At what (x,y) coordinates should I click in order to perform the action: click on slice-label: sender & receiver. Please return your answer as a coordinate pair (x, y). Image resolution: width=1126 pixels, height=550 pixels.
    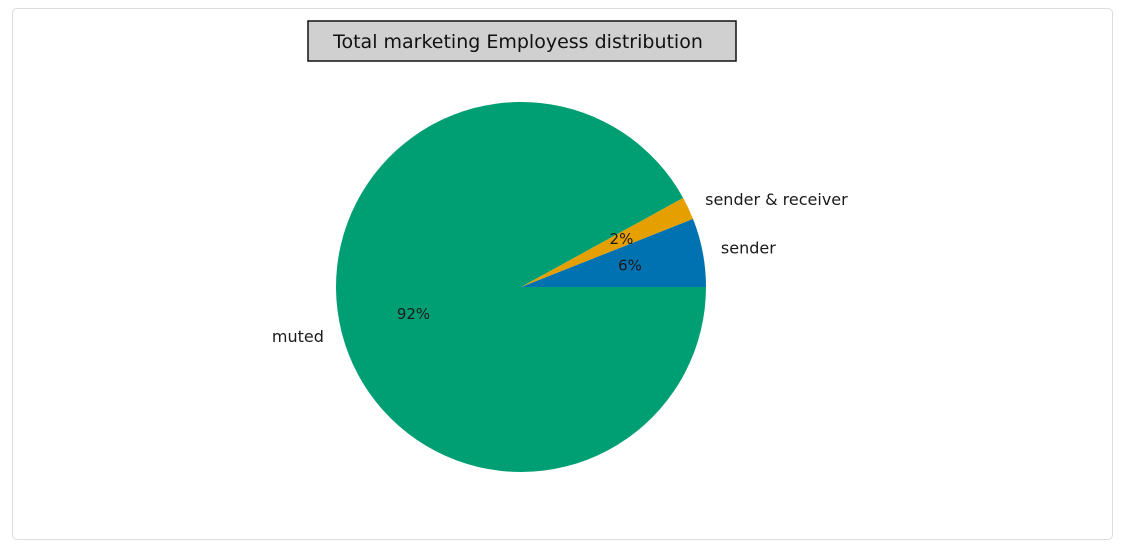
    Looking at the image, I should click on (776, 199).